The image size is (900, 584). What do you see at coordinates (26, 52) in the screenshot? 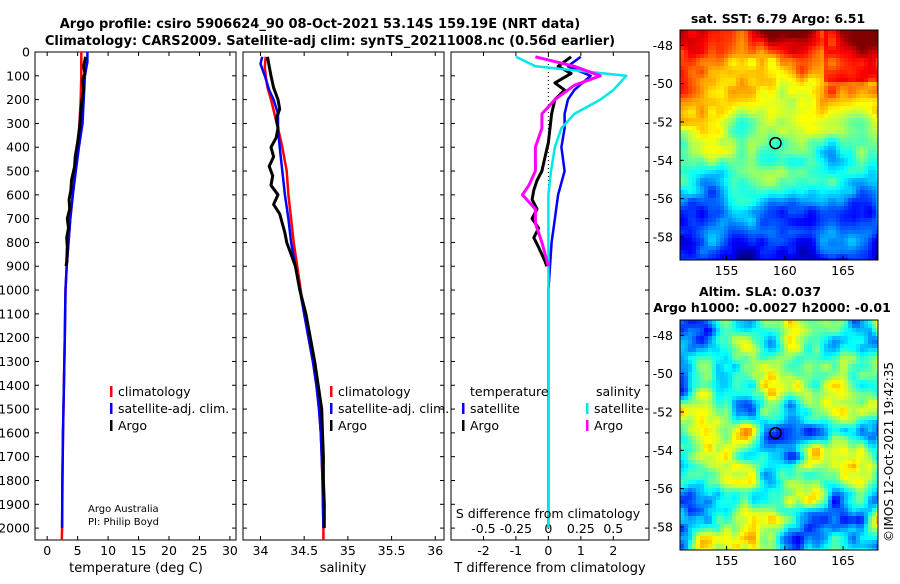
I see `y-tick-label: 0` at bounding box center [26, 52].